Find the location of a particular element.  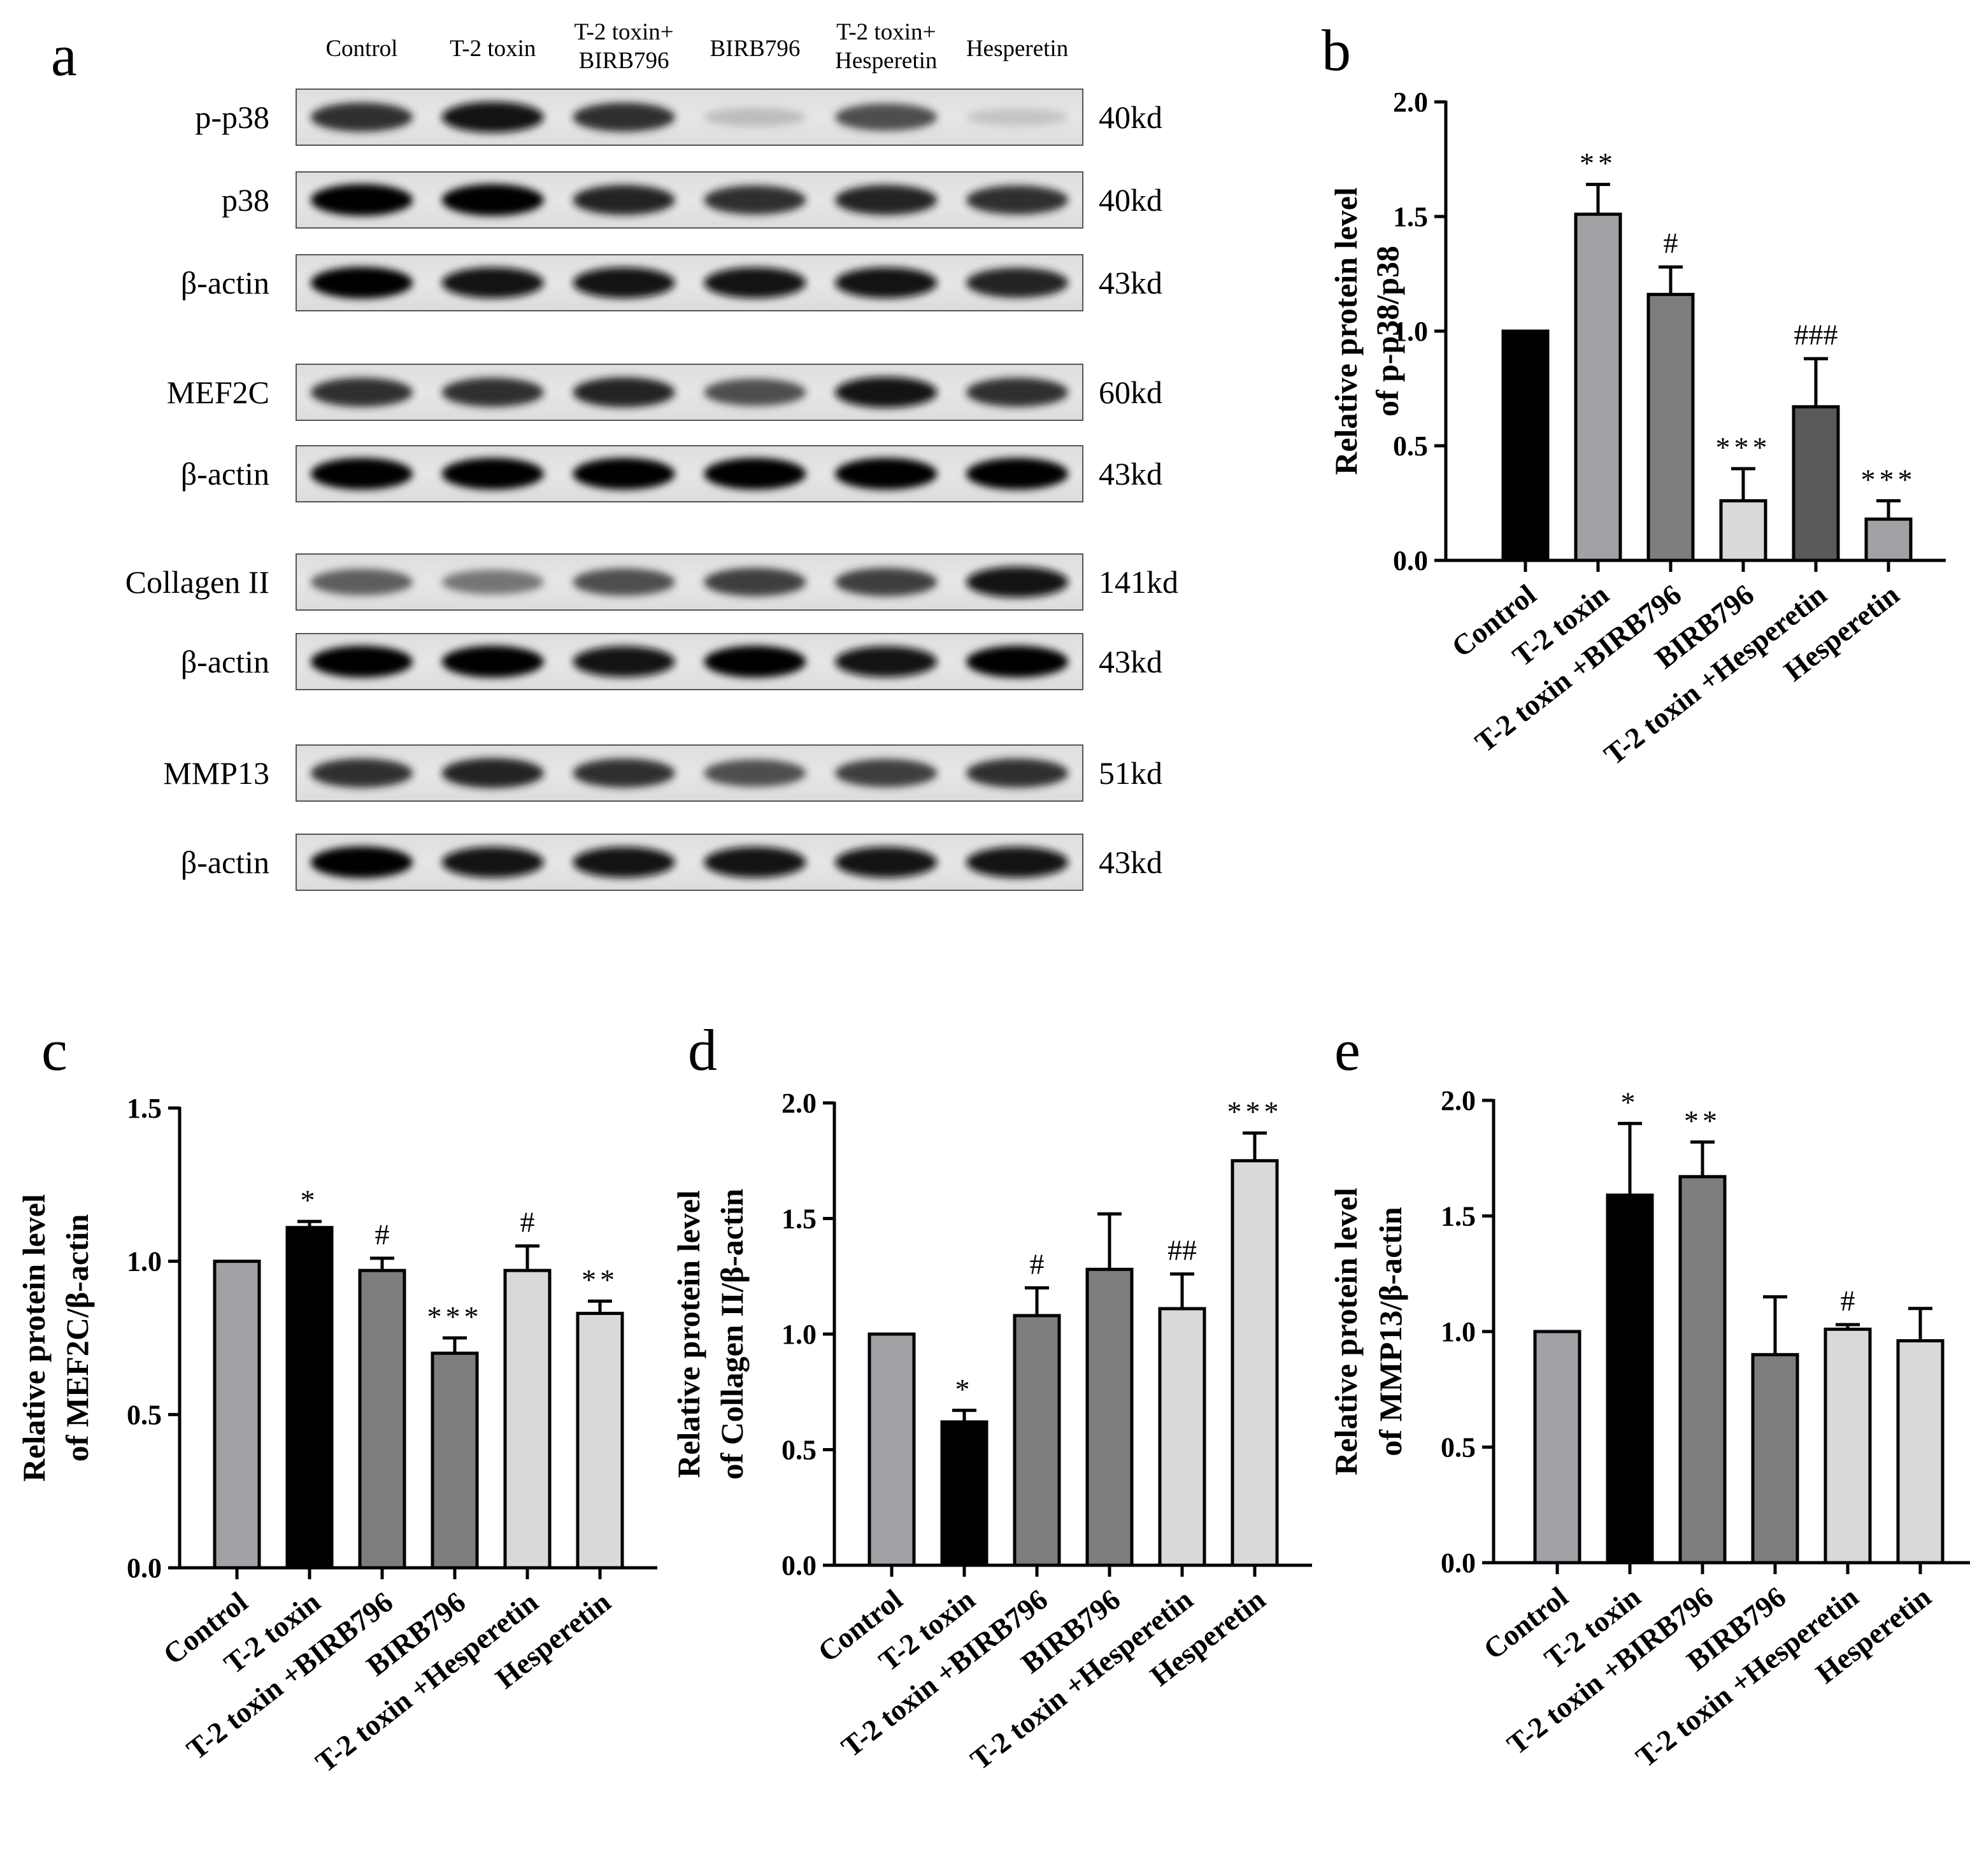

blot-row-label: MMP13 is located at coordinates (216, 773).